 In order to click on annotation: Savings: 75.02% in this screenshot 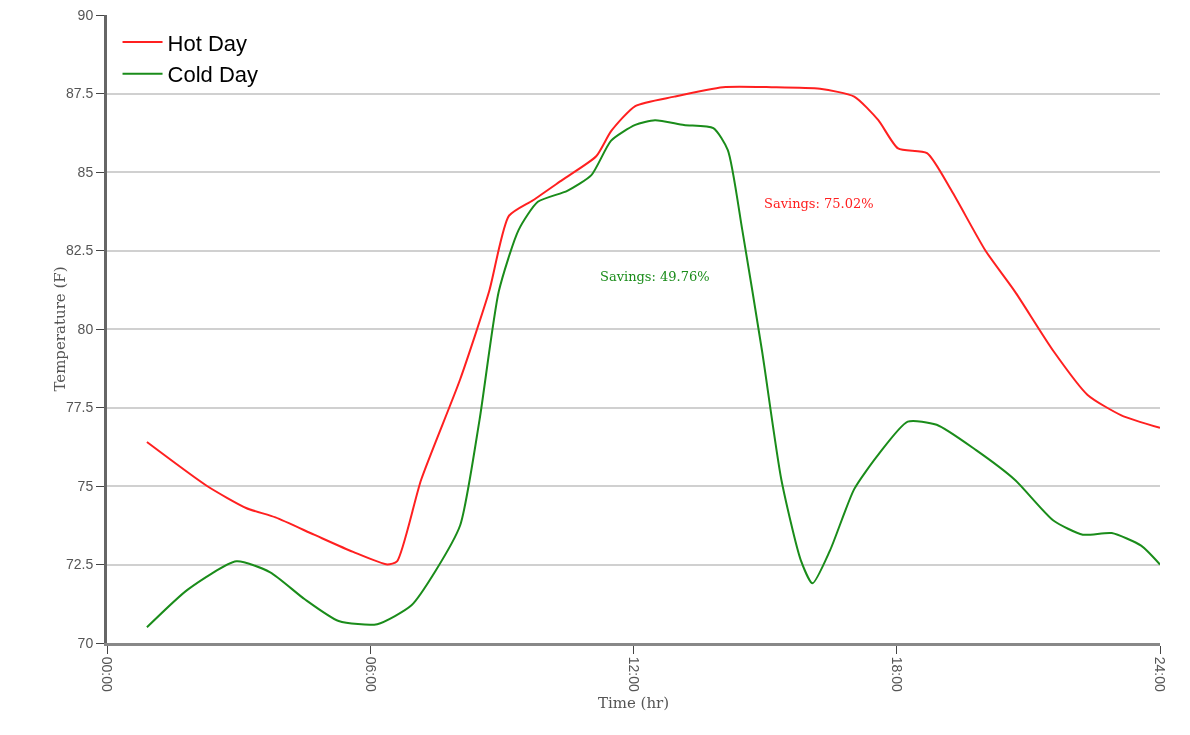, I will do `click(819, 203)`.